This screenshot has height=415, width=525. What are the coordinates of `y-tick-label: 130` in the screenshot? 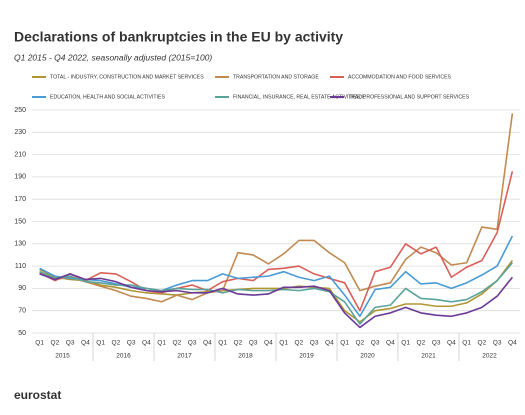 It's located at (20, 244).